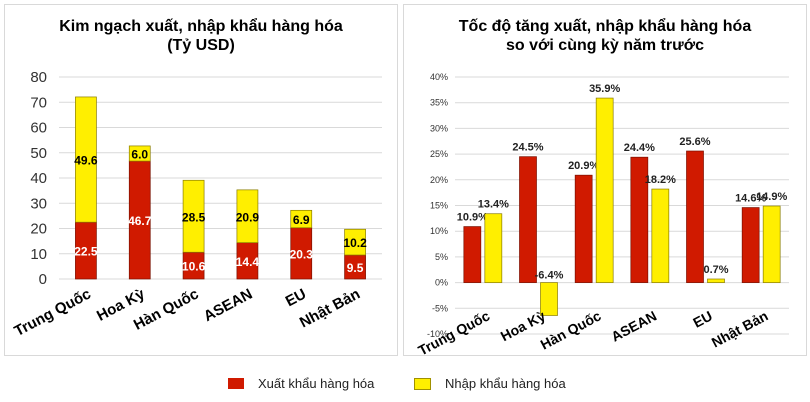 The width and height of the screenshot is (810, 402). What do you see at coordinates (505, 383) in the screenshot?
I see `legend-label-import: Nhập khẩu hàng hóa` at bounding box center [505, 383].